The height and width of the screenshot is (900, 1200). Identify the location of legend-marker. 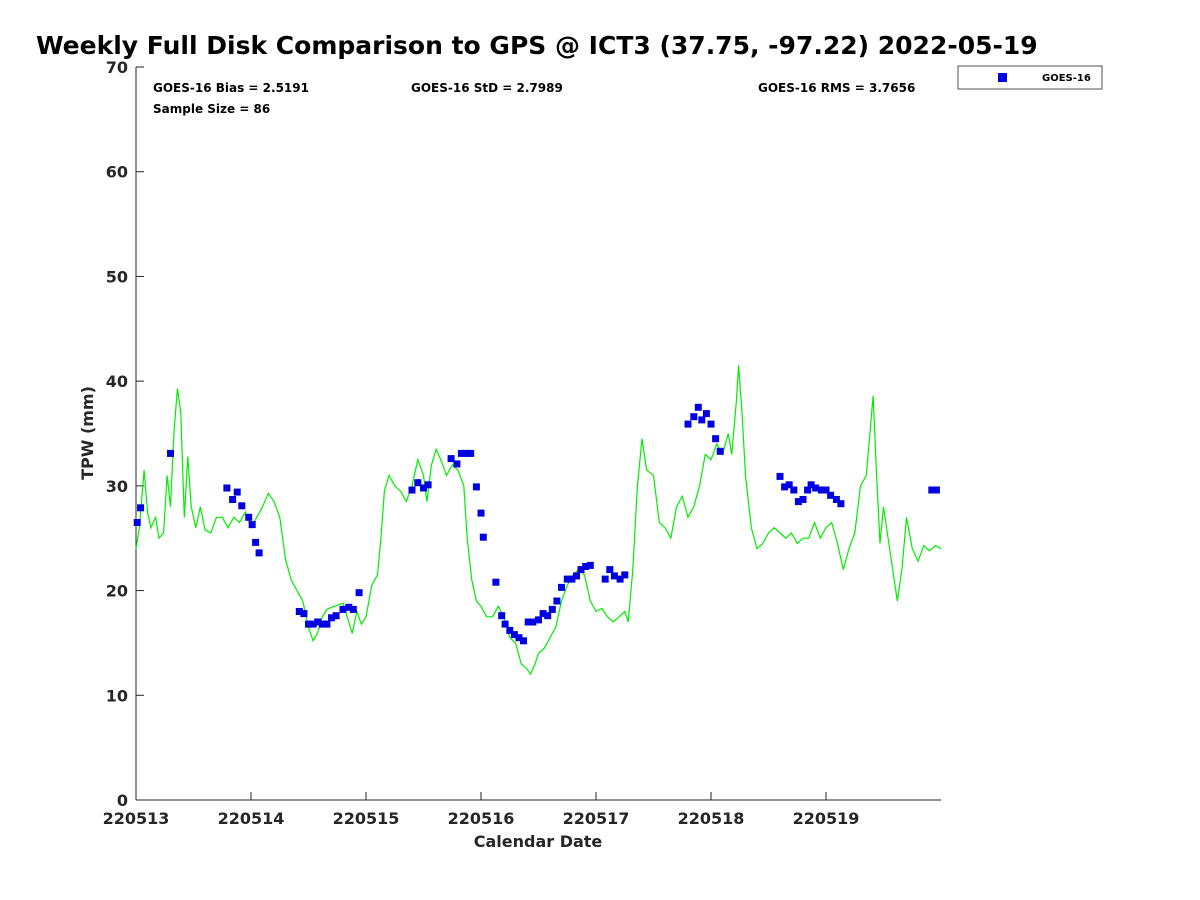
(1002, 77).